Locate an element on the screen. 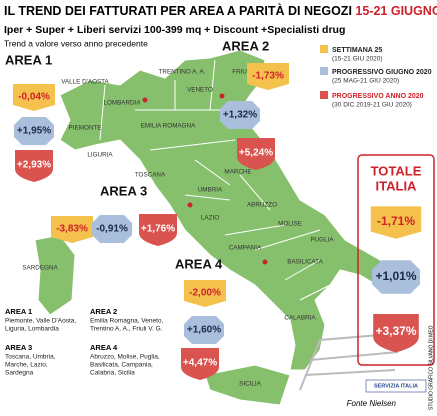  note-text: Sardegna is located at coordinates (19, 373).